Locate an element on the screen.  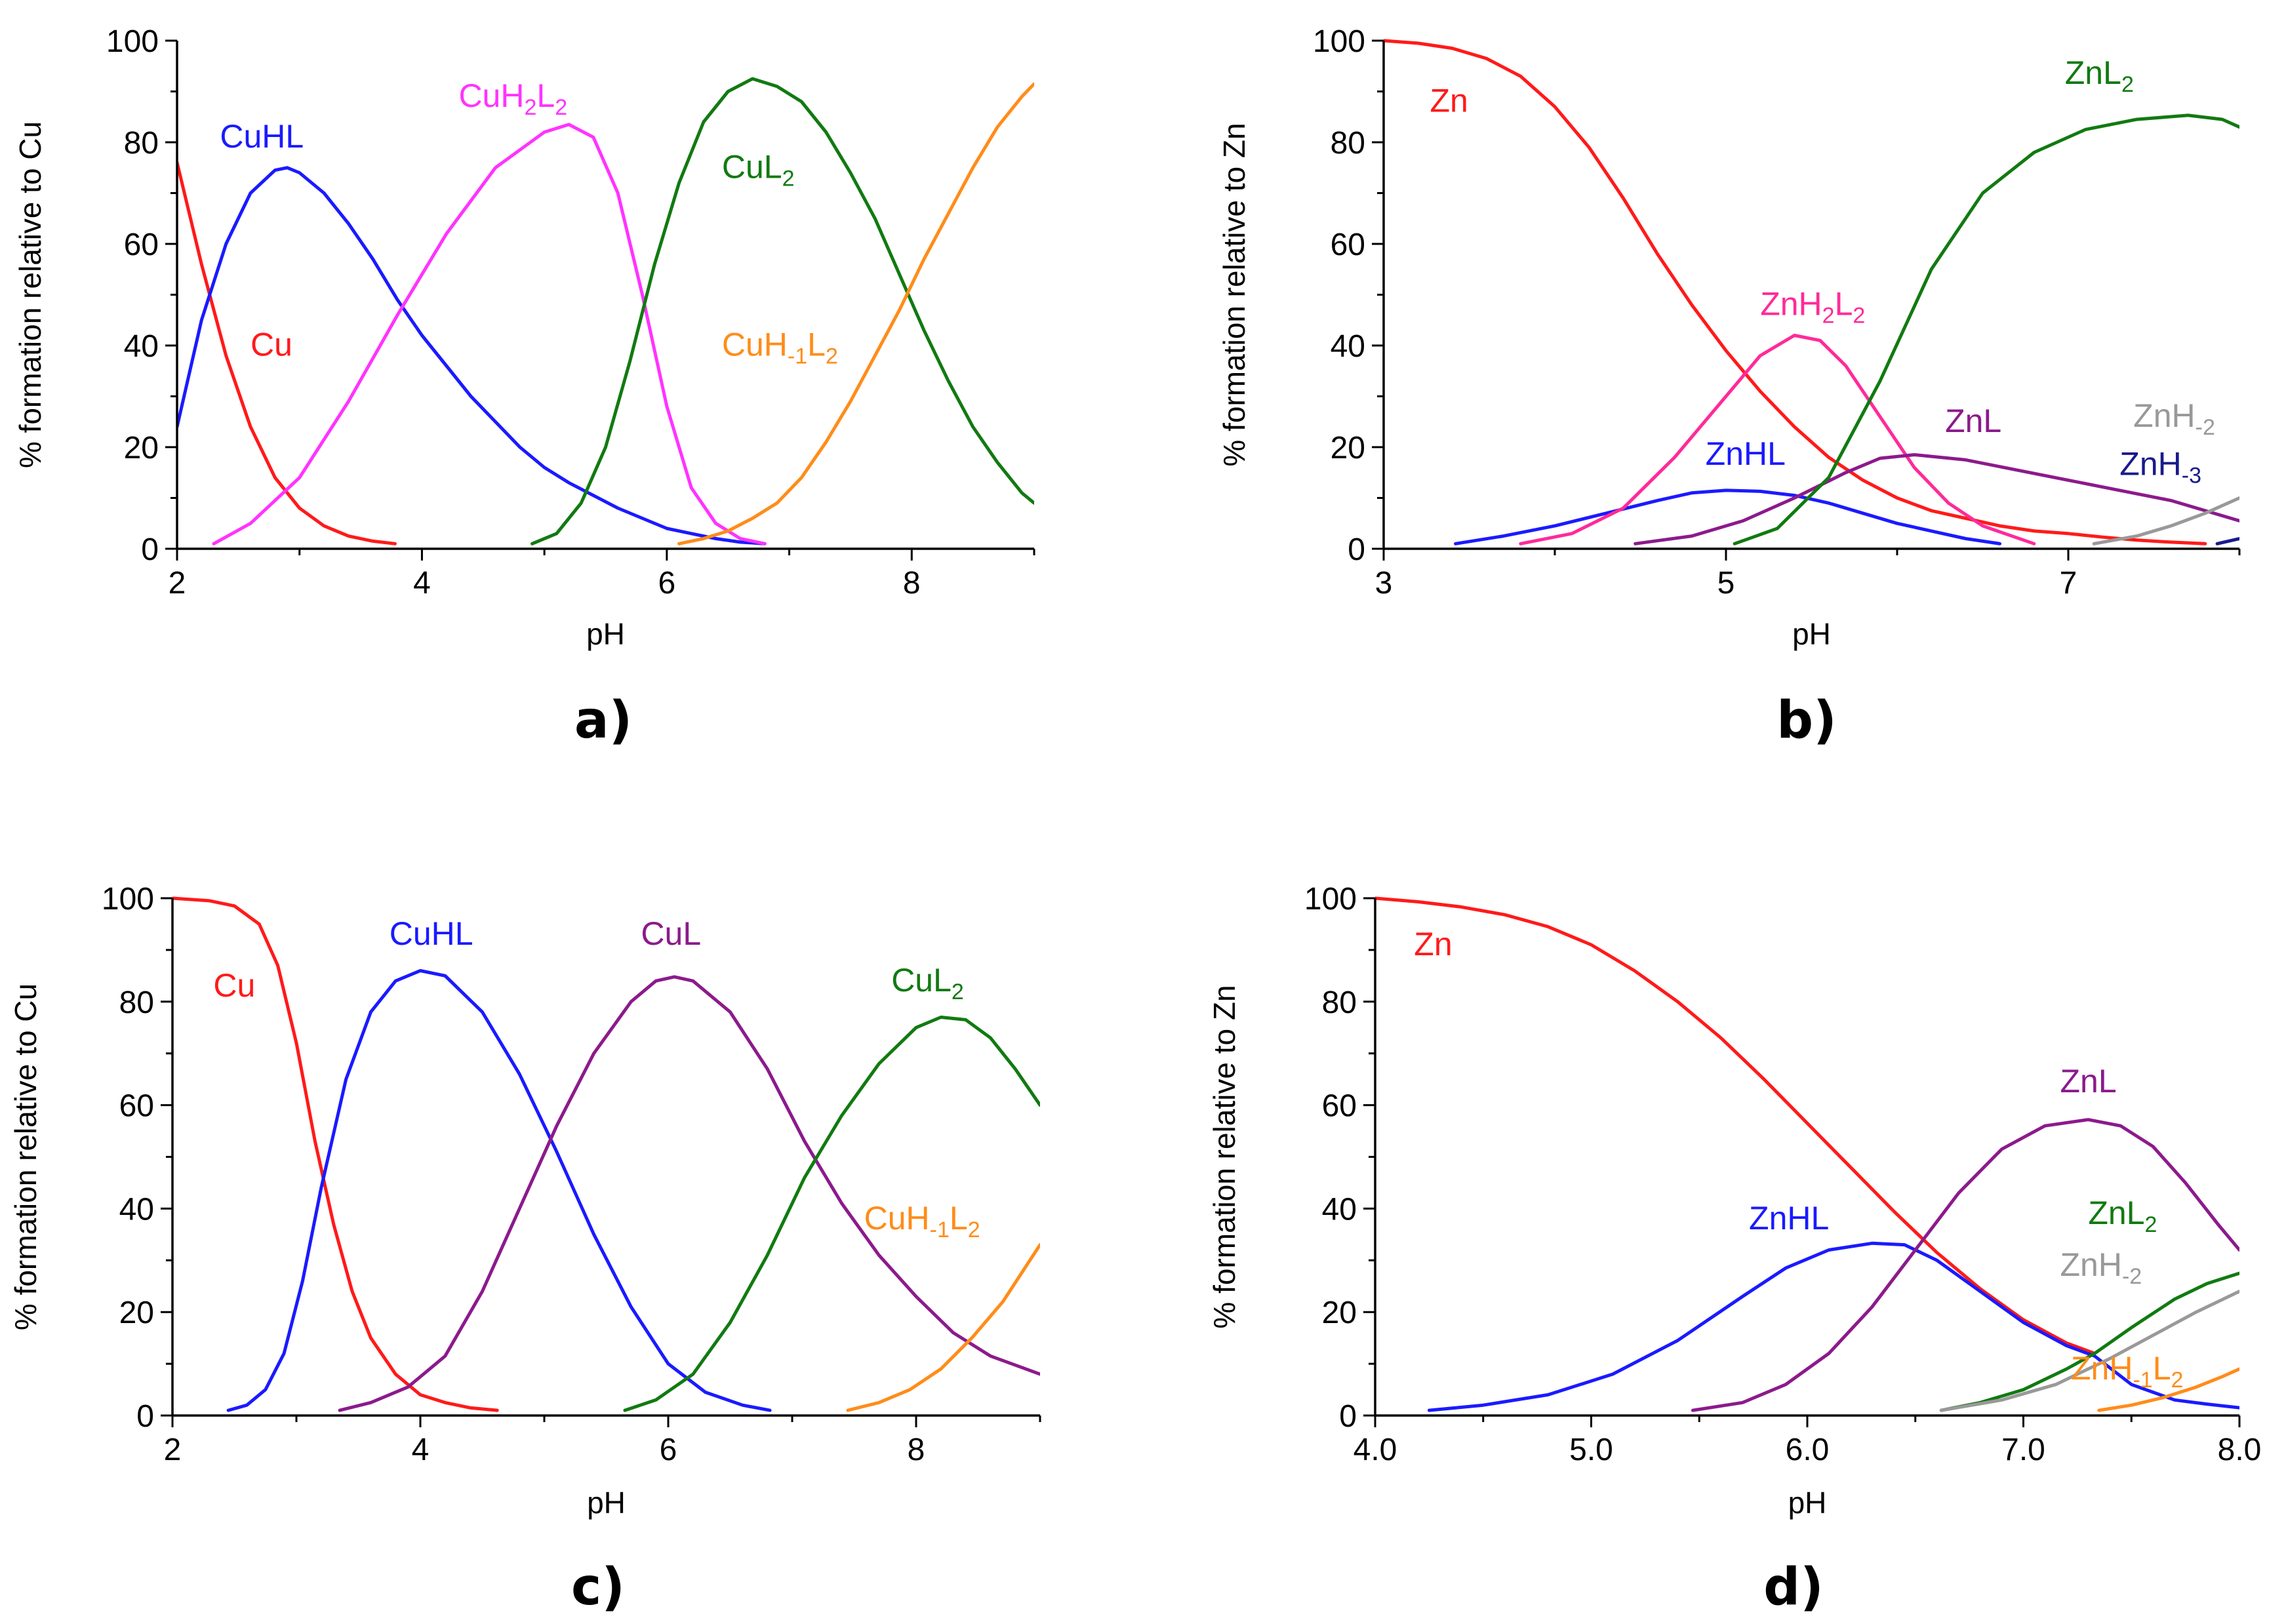
series-line-cuh2l2 is located at coordinates (489, 334).